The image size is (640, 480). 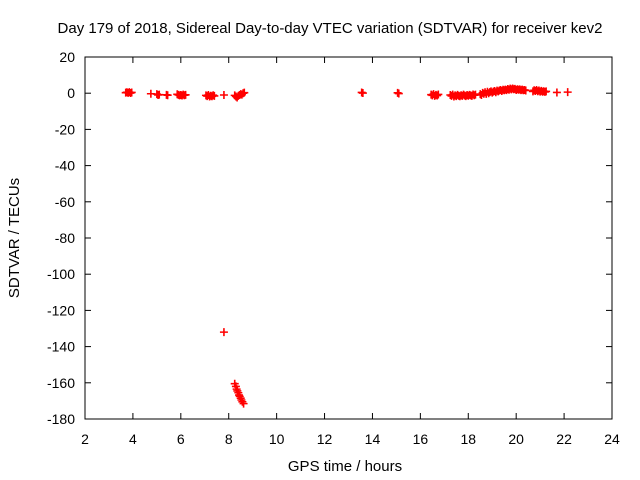 What do you see at coordinates (133, 439) in the screenshot?
I see `x-tick-label: 4` at bounding box center [133, 439].